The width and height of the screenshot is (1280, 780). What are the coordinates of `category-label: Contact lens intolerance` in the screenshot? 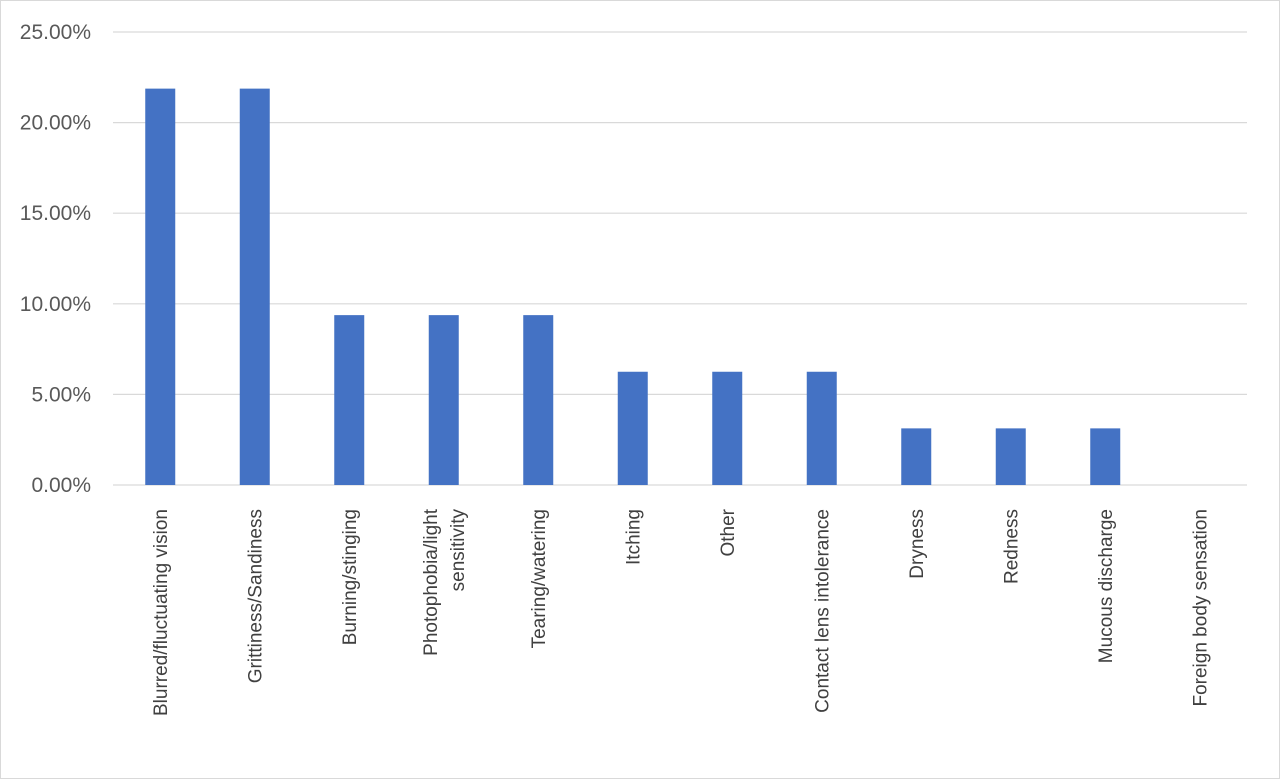 It's located at (822, 611).